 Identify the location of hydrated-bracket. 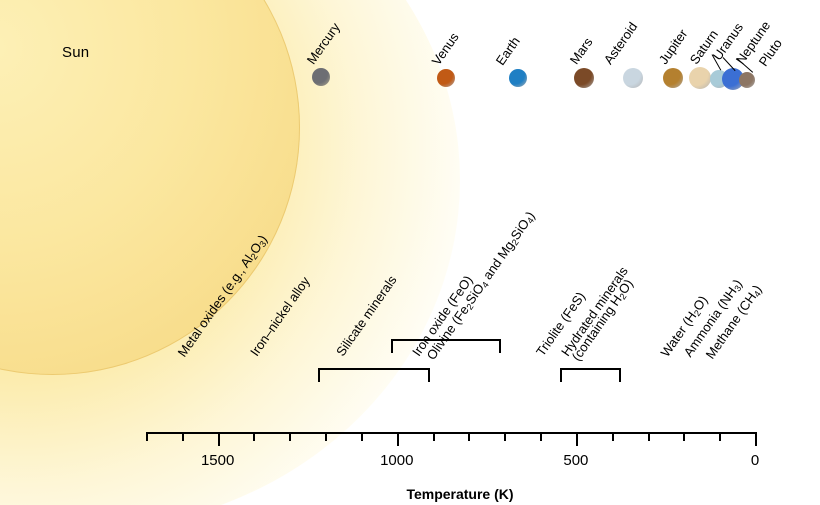
(590, 375).